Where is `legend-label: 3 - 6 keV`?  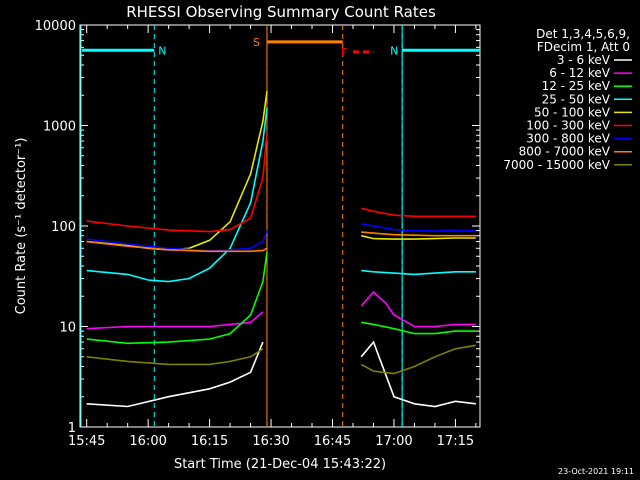 legend-label: 3 - 6 keV is located at coordinates (584, 60).